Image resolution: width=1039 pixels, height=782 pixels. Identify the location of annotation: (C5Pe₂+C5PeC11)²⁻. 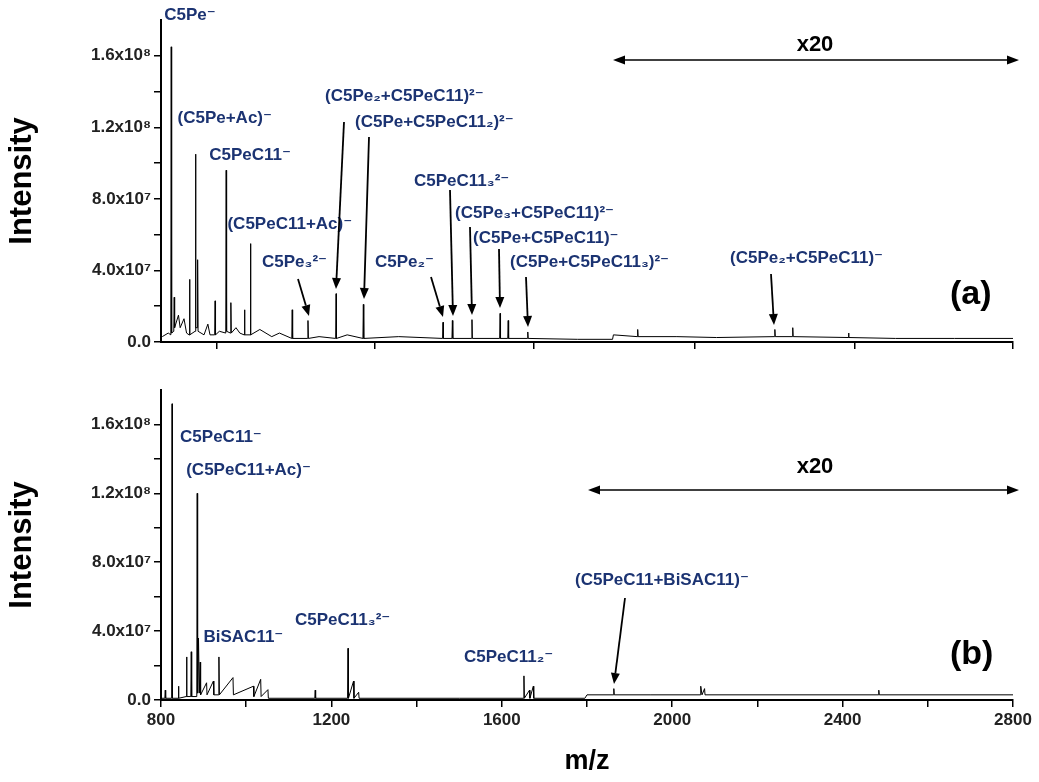
(404, 95).